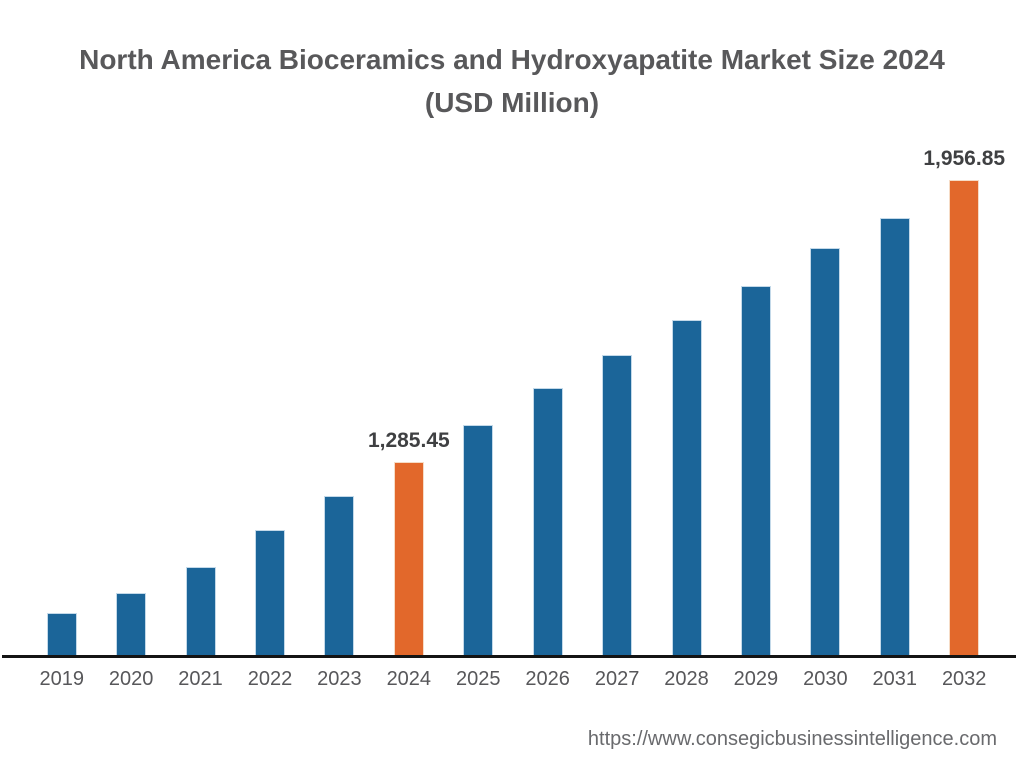  Describe the element at coordinates (131, 679) in the screenshot. I see `tick-2020: 2020` at that location.